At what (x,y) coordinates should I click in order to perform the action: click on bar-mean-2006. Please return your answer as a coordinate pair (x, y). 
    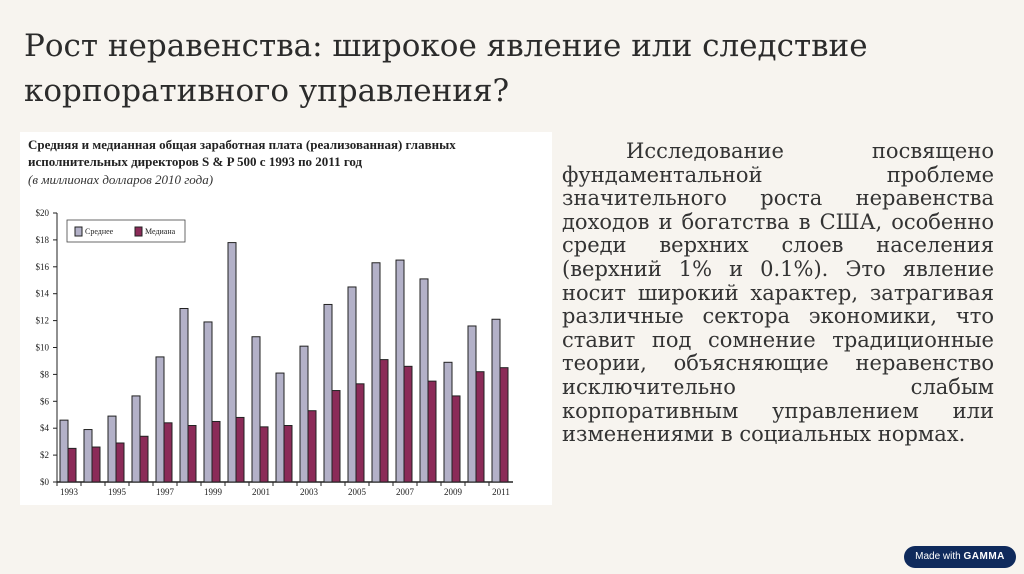
    Looking at the image, I should click on (376, 372).